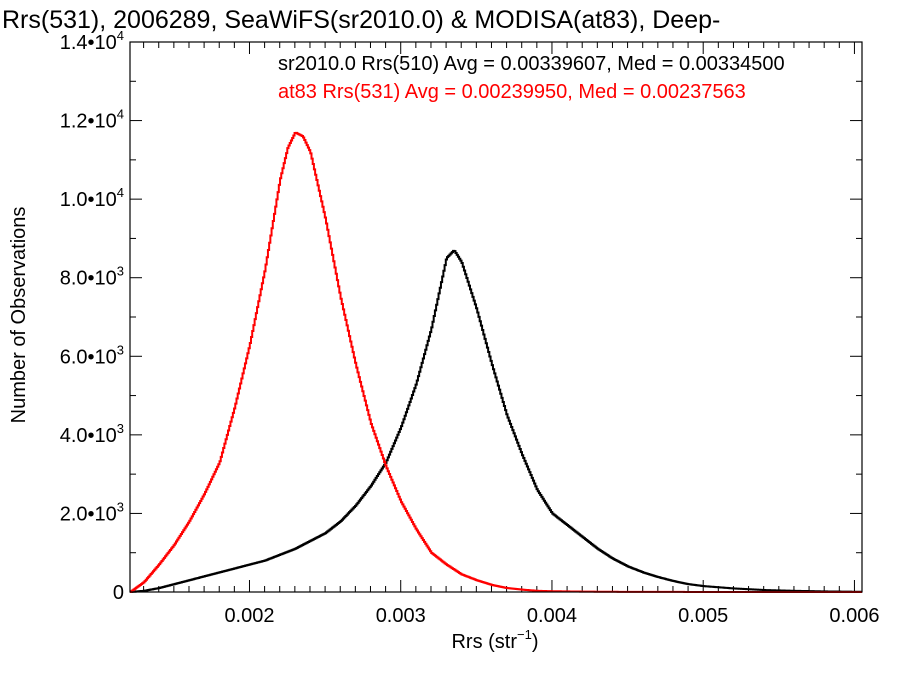 Image resolution: width=900 pixels, height=675 pixels. What do you see at coordinates (703, 616) in the screenshot?
I see `x-tick-label: 0.005` at bounding box center [703, 616].